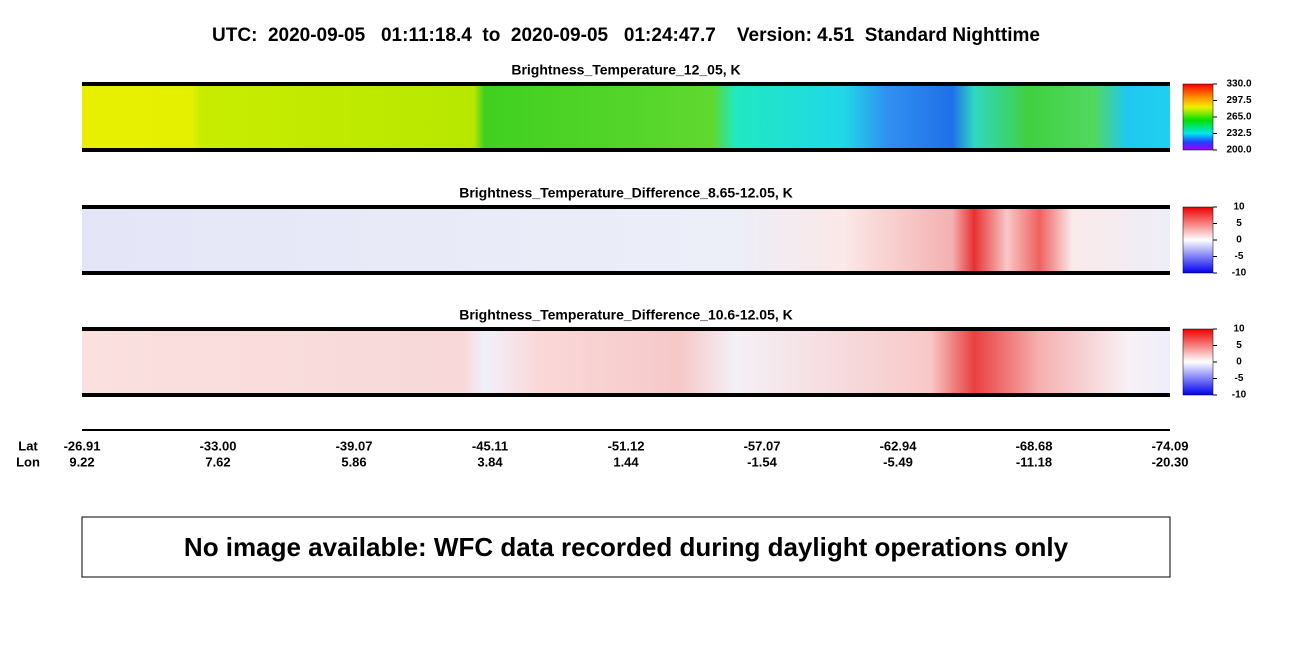 Image resolution: width=1300 pixels, height=667 pixels. Describe the element at coordinates (28, 461) in the screenshot. I see `lon-label: Lon` at that location.